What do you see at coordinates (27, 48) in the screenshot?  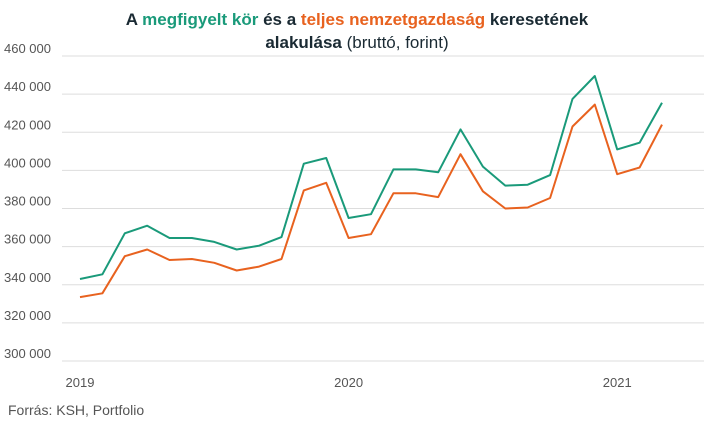 I see `y-tick-label: 460 000` at bounding box center [27, 48].